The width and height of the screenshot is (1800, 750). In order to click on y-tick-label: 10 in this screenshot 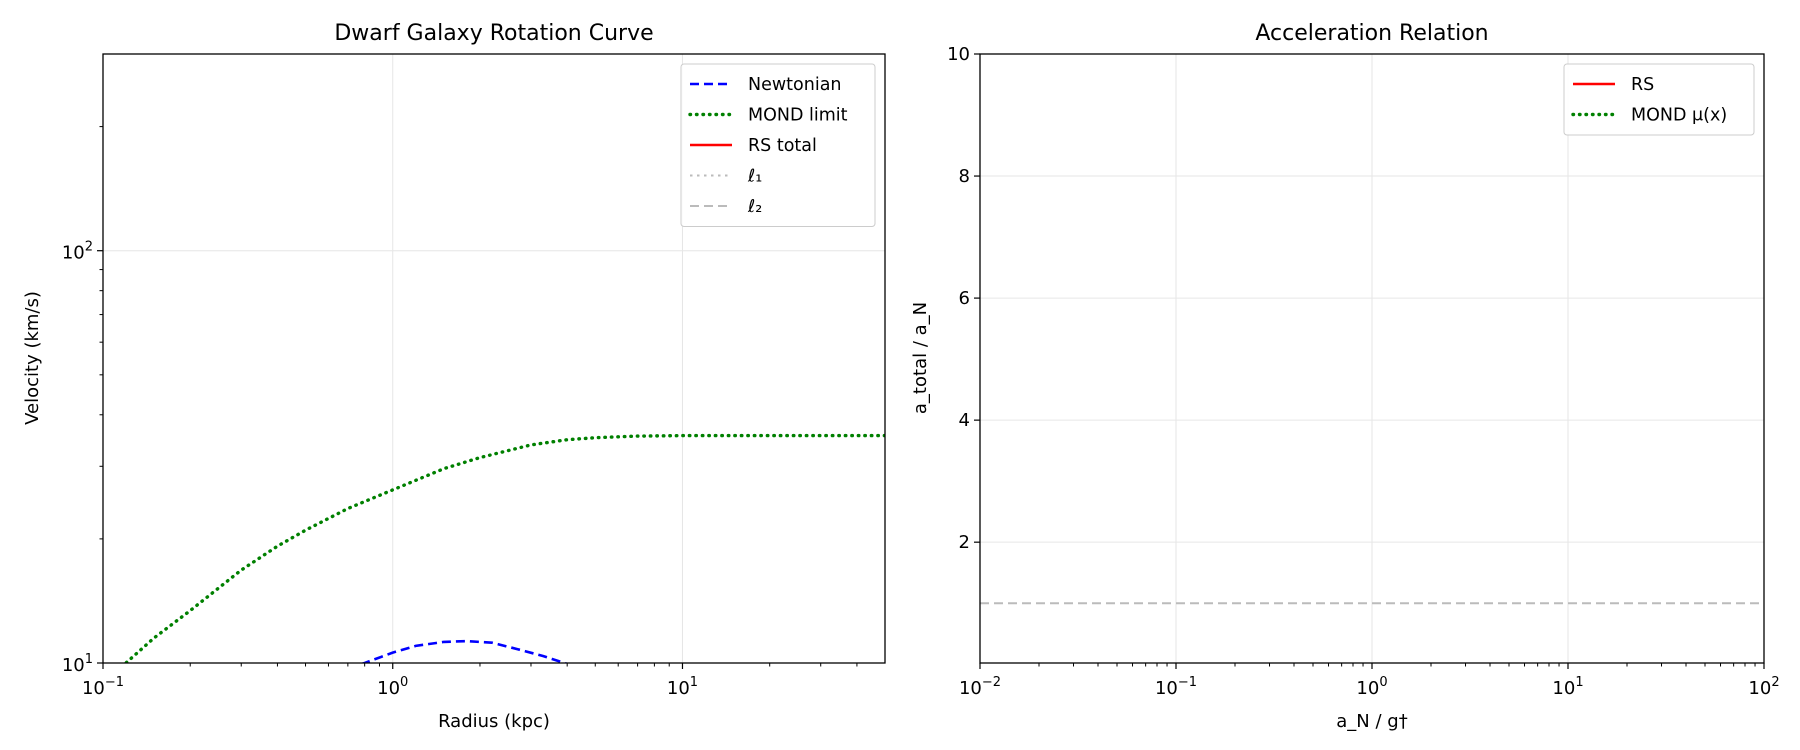, I will do `click(958, 54)`.